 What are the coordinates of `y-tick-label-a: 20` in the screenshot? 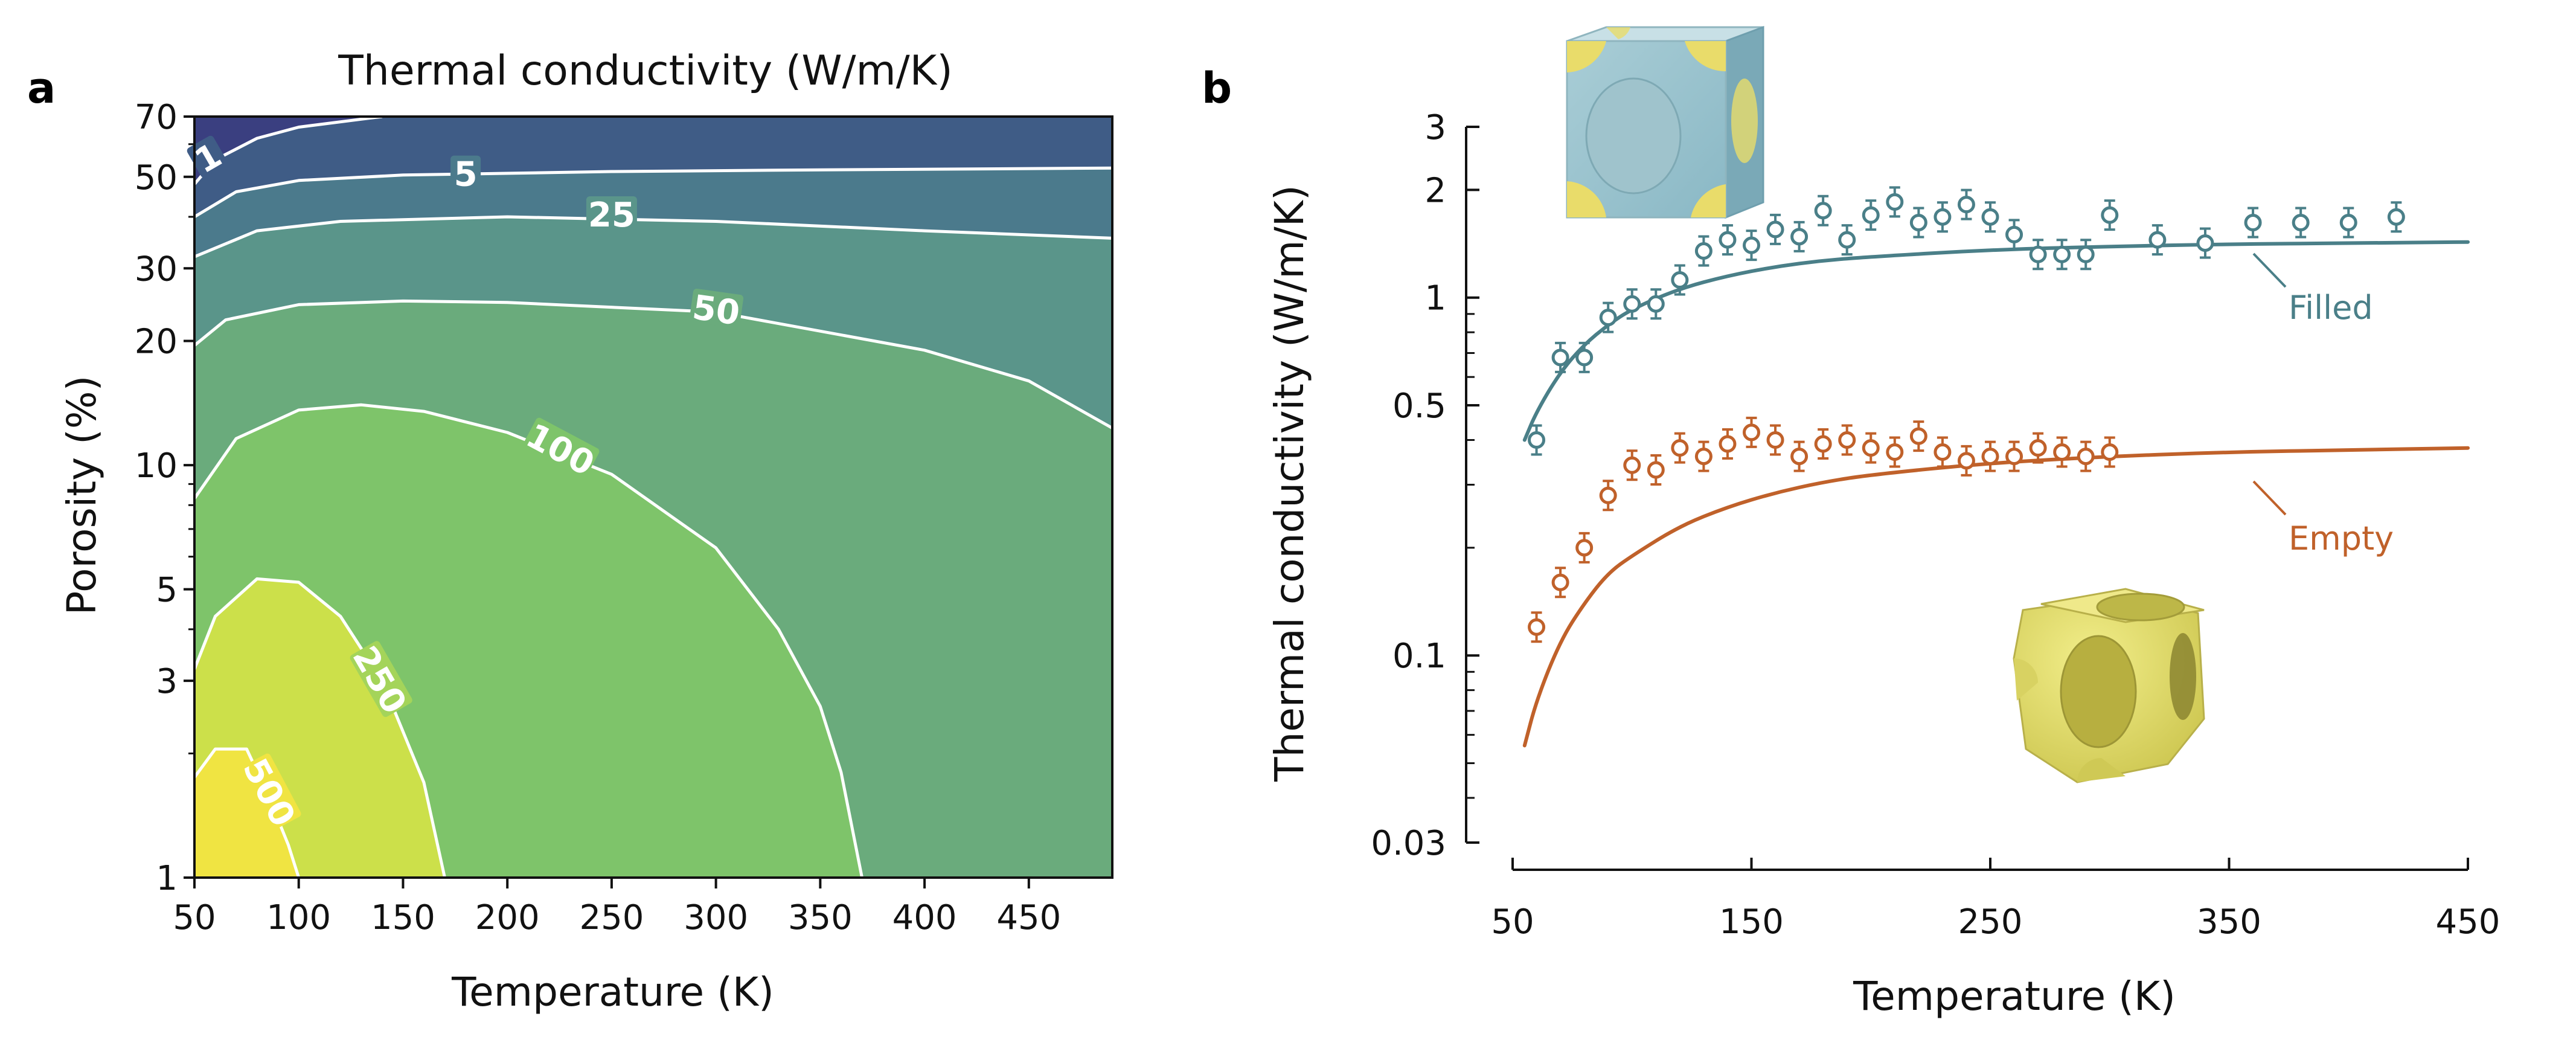 It's located at (156, 342).